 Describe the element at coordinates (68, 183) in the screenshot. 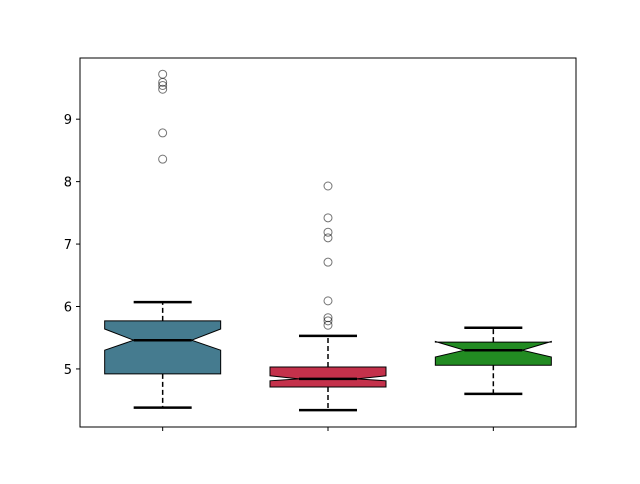

I see `y-tick-label: 8` at that location.